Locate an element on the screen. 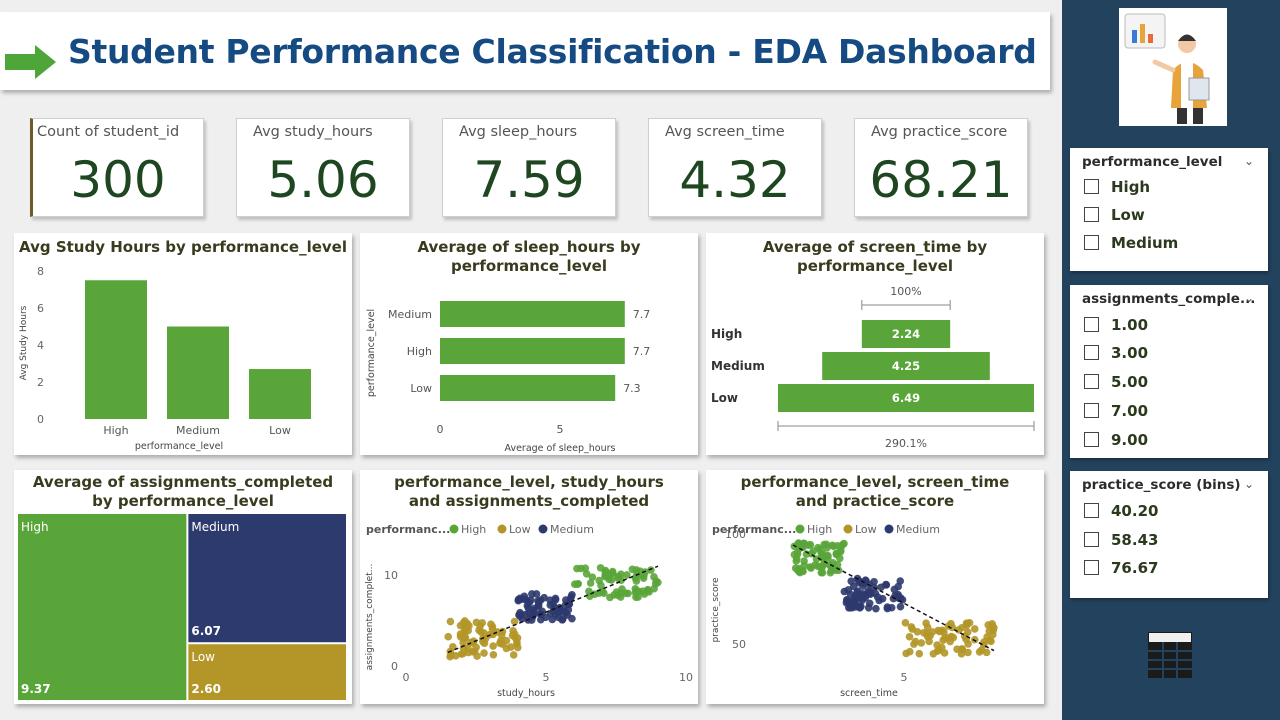 Image resolution: width=1280 pixels, height=720 pixels. option-label: 40.20 is located at coordinates (1135, 511).